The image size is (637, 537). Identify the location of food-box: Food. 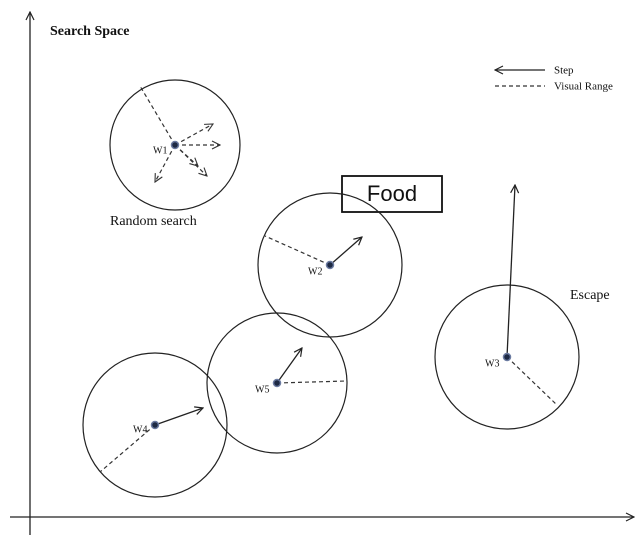
(392, 194).